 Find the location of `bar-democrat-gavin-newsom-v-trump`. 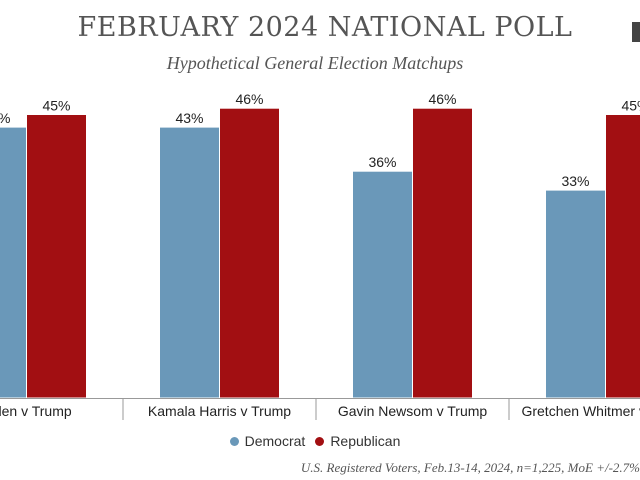

bar-democrat-gavin-newsom-v-trump is located at coordinates (382, 284).